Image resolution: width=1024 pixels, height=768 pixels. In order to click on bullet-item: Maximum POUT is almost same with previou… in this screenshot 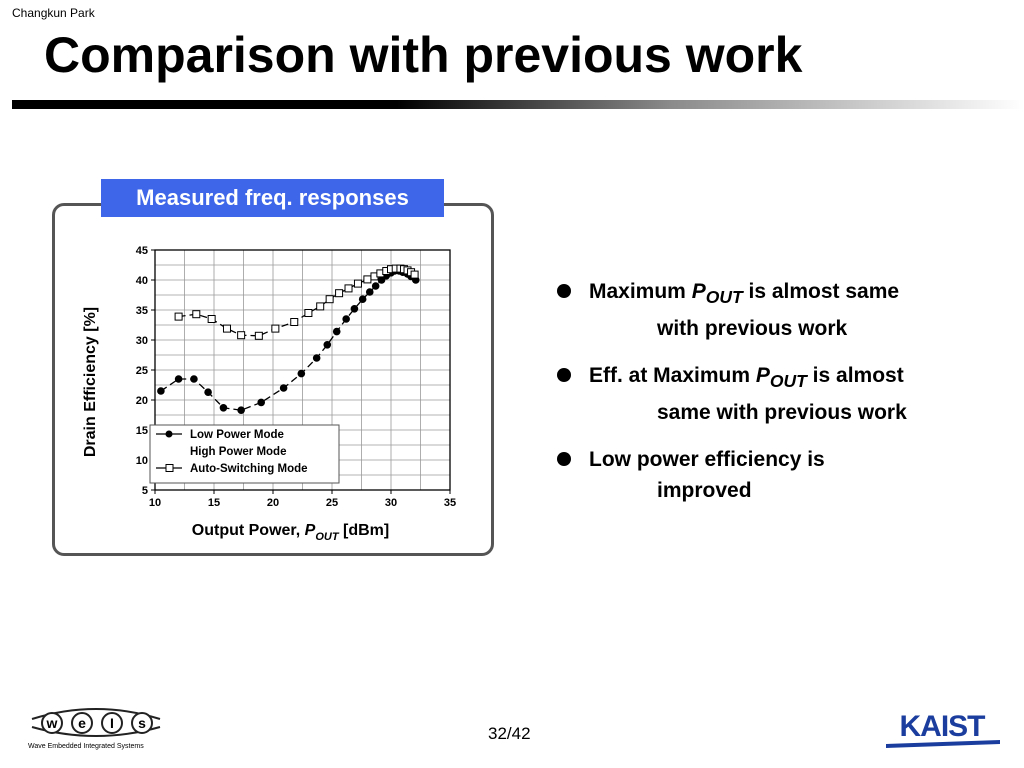, I will do `click(785, 310)`.